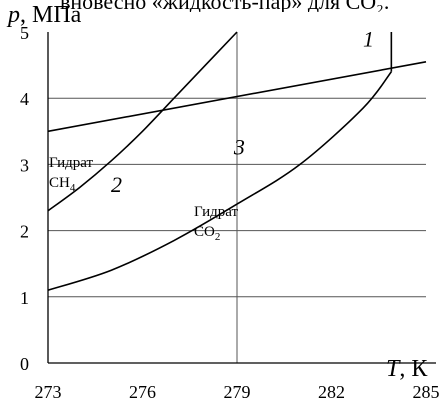 This screenshot has height=403, width=443. I want to click on x-tick-label: 273, so click(48, 392).